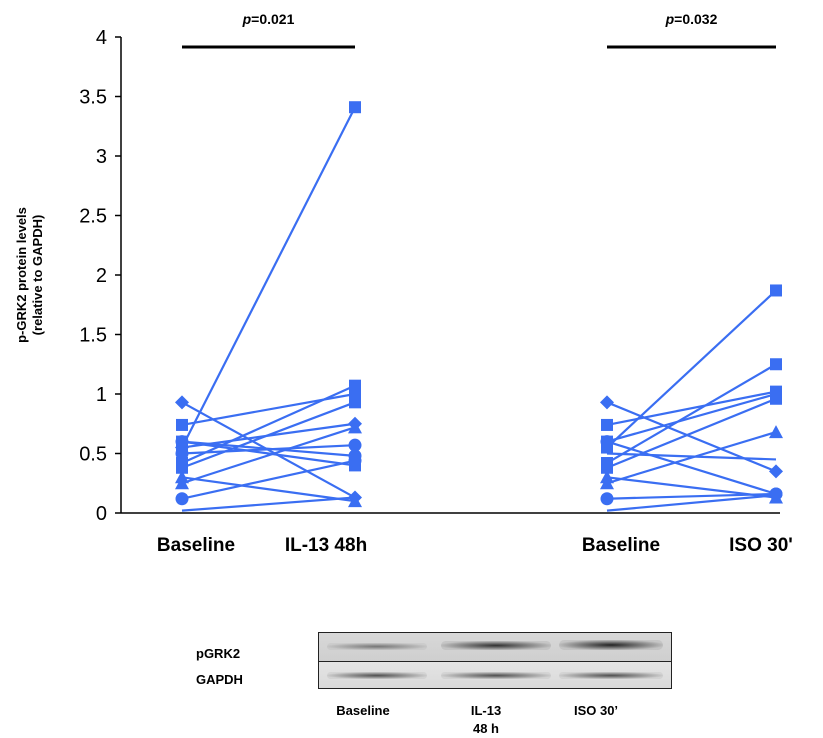 This screenshot has height=738, width=823. I want to click on y-axis-label: p-GRK2 protein levels(relative to GAPDH), so click(29, 275).